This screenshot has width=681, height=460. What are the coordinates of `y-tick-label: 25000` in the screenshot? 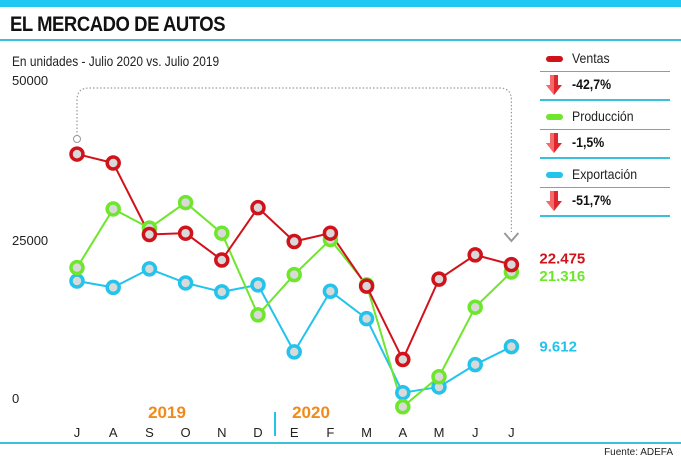 It's located at (30, 240).